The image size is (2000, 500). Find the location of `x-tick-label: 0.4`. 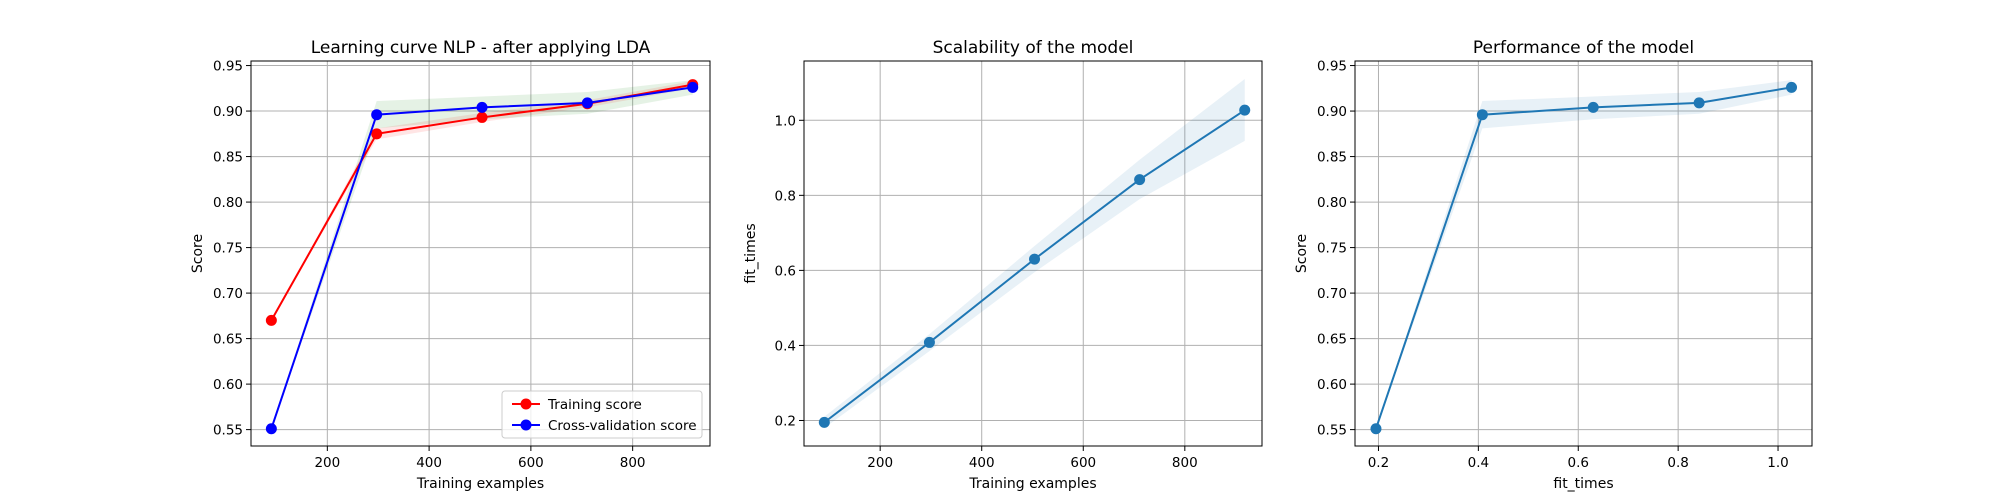

x-tick-label: 0.4 is located at coordinates (1478, 463).